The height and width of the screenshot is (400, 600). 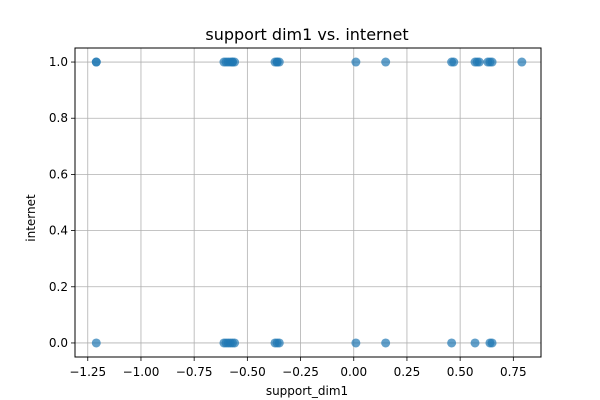 I want to click on x-tick-label: 0.25, so click(x=407, y=372).